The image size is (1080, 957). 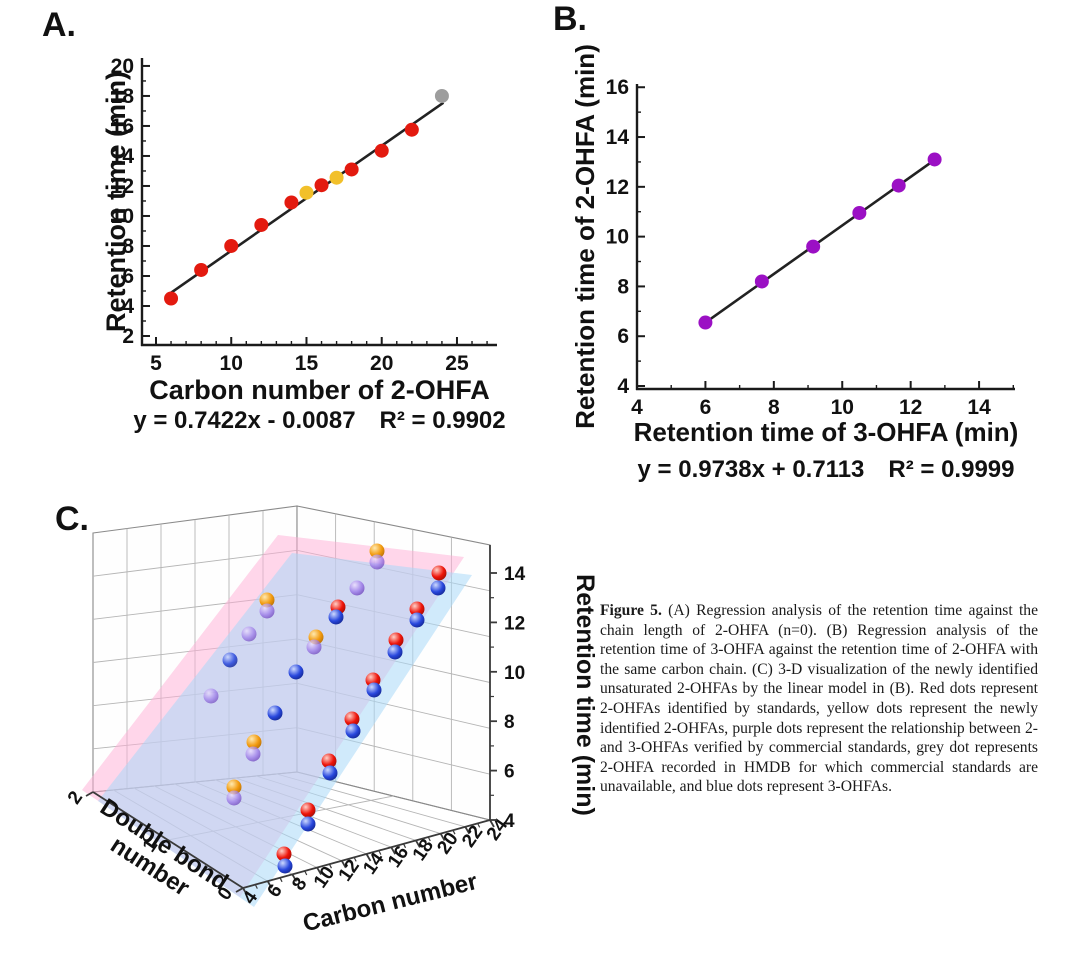 What do you see at coordinates (570, 19) in the screenshot?
I see `panel-b-label: B.` at bounding box center [570, 19].